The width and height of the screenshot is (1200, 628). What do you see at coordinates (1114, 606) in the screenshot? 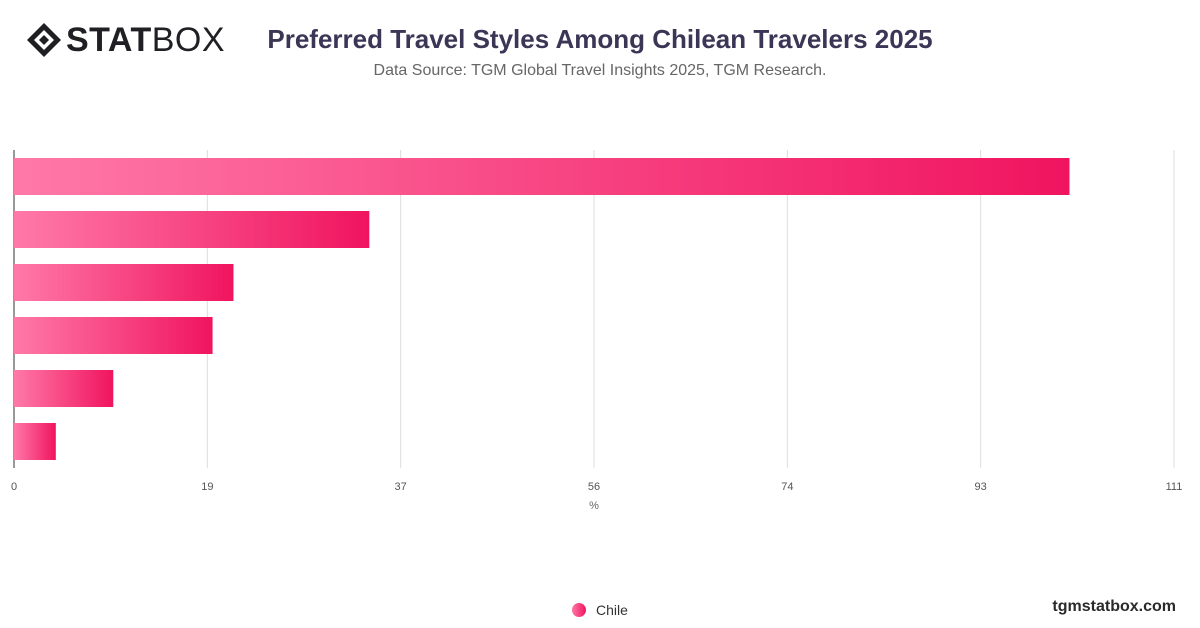
I see `site-url: tgmstatbox.com` at bounding box center [1114, 606].